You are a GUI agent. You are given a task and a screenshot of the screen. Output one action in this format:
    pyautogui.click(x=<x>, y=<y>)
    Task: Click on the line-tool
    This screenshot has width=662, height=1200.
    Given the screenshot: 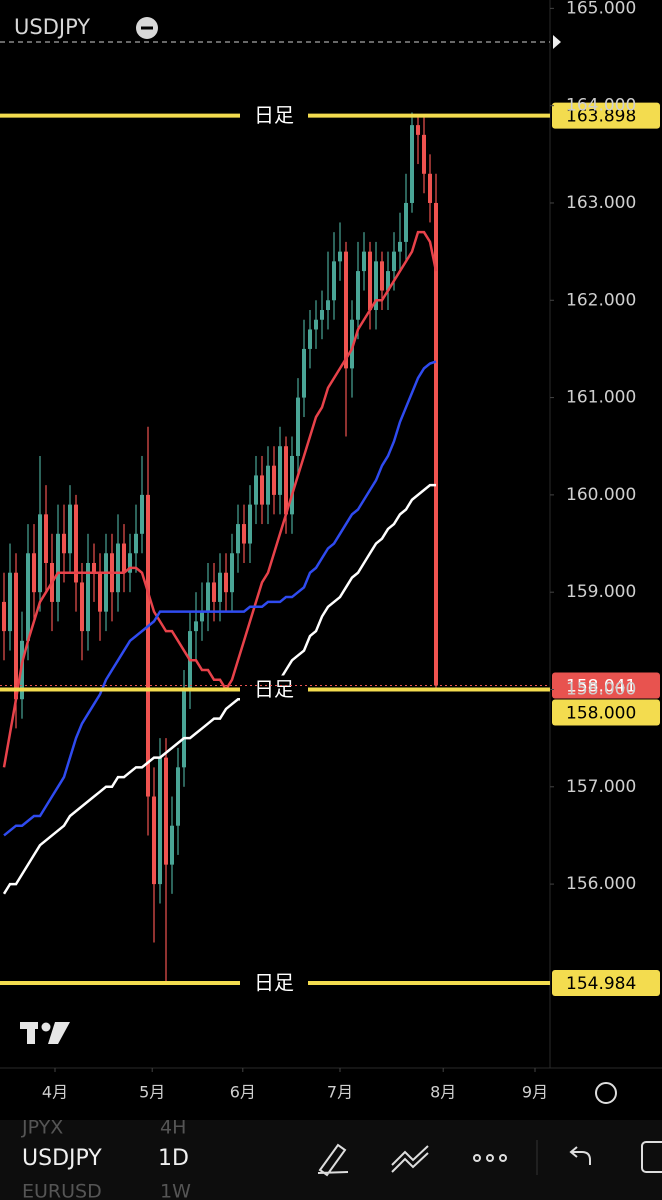 What is the action you would take?
    pyautogui.click(x=410, y=1159)
    